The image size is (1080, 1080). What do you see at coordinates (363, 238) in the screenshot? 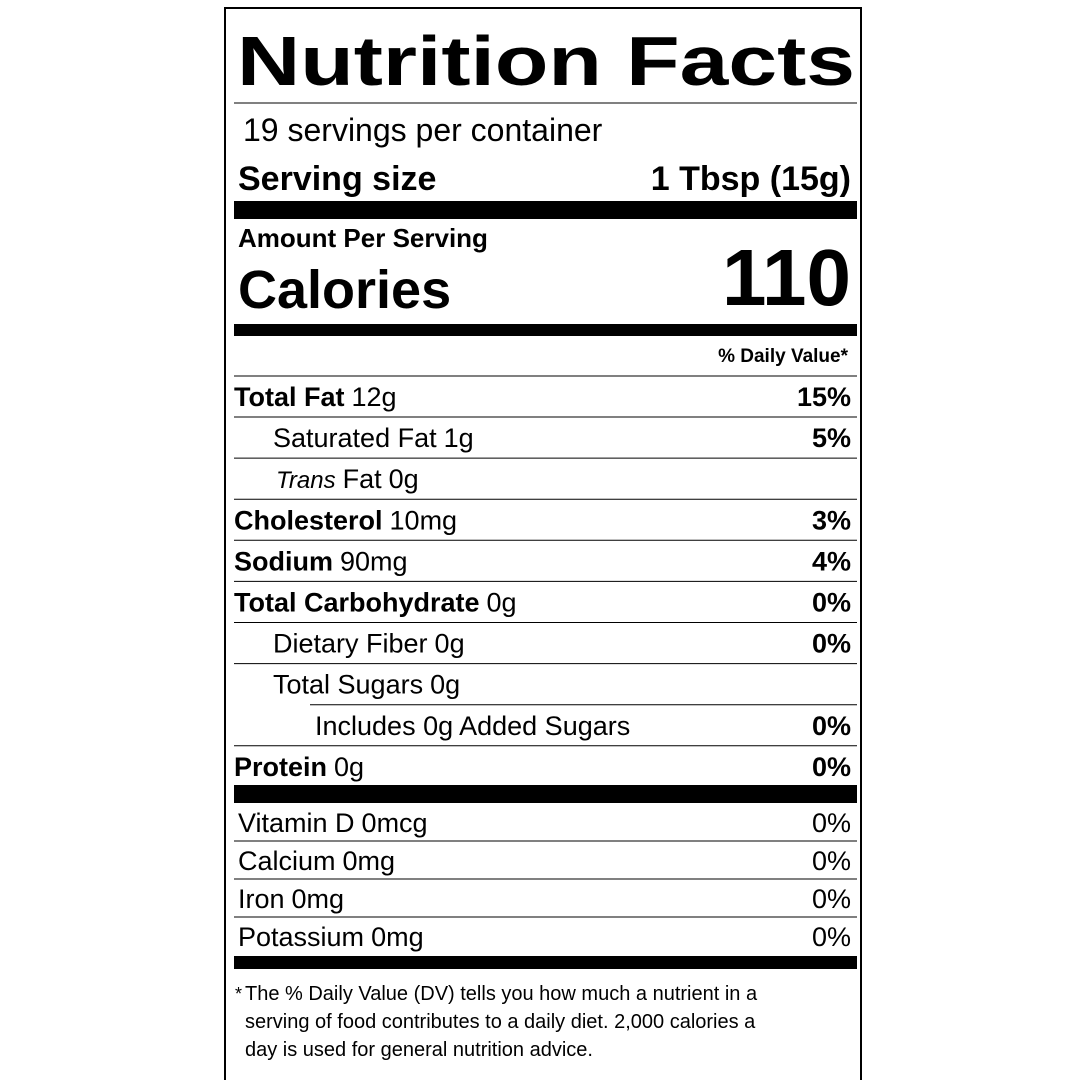
I see `amount-per-serving: Amount Per Serving` at bounding box center [363, 238].